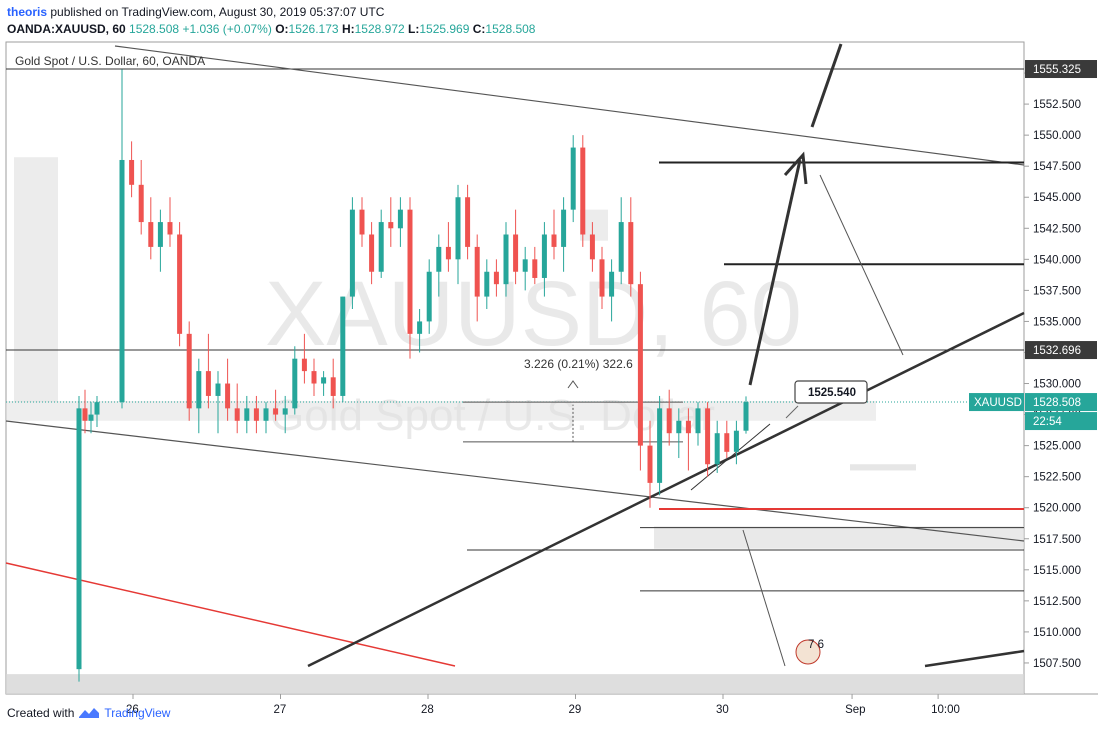  I want to click on shade-zone-support, so click(839, 537).